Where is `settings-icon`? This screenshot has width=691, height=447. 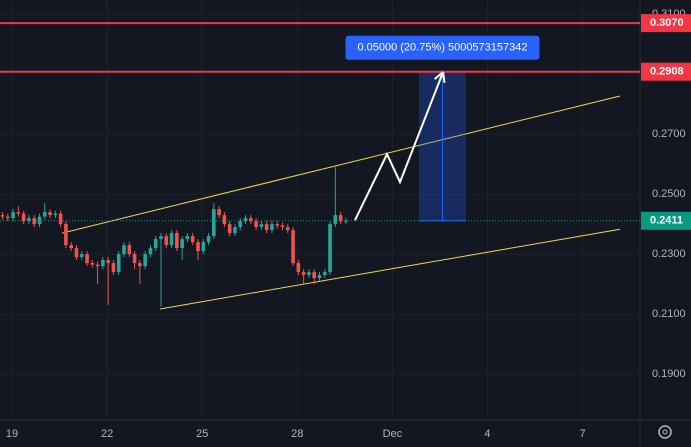 settings-icon is located at coordinates (665, 432).